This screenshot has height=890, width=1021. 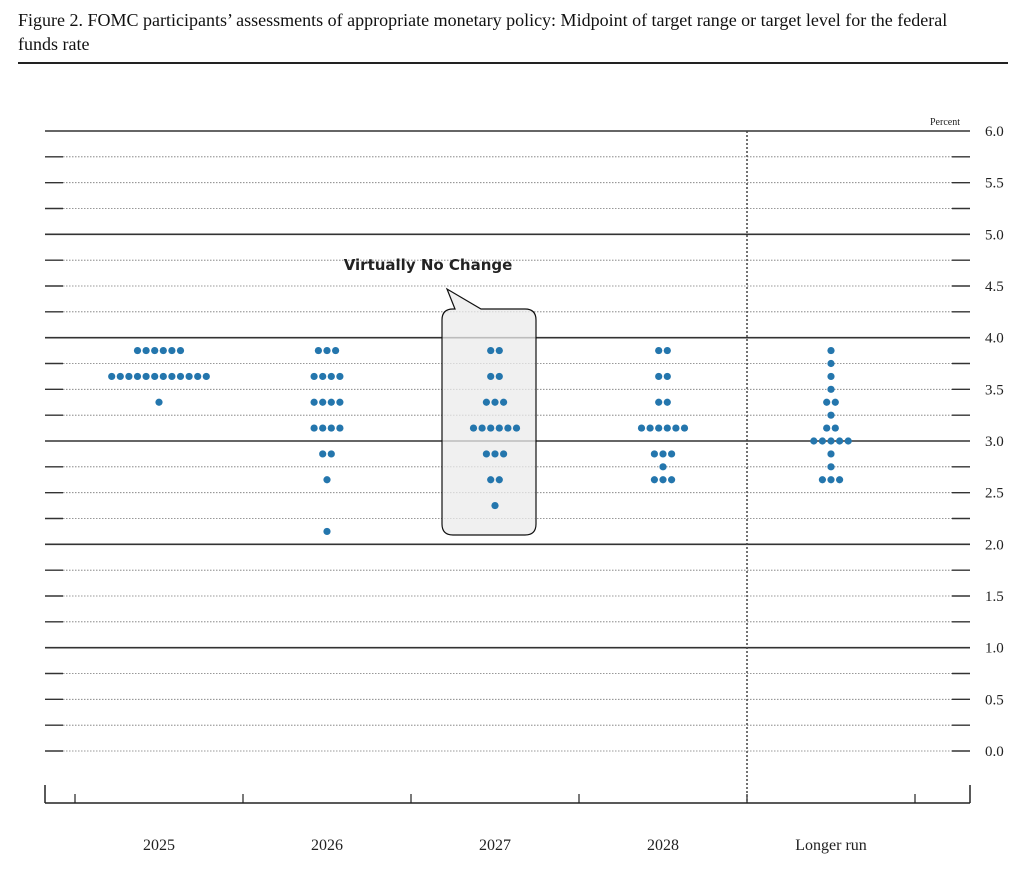 I want to click on x-tick-label: 2025, so click(x=159, y=845).